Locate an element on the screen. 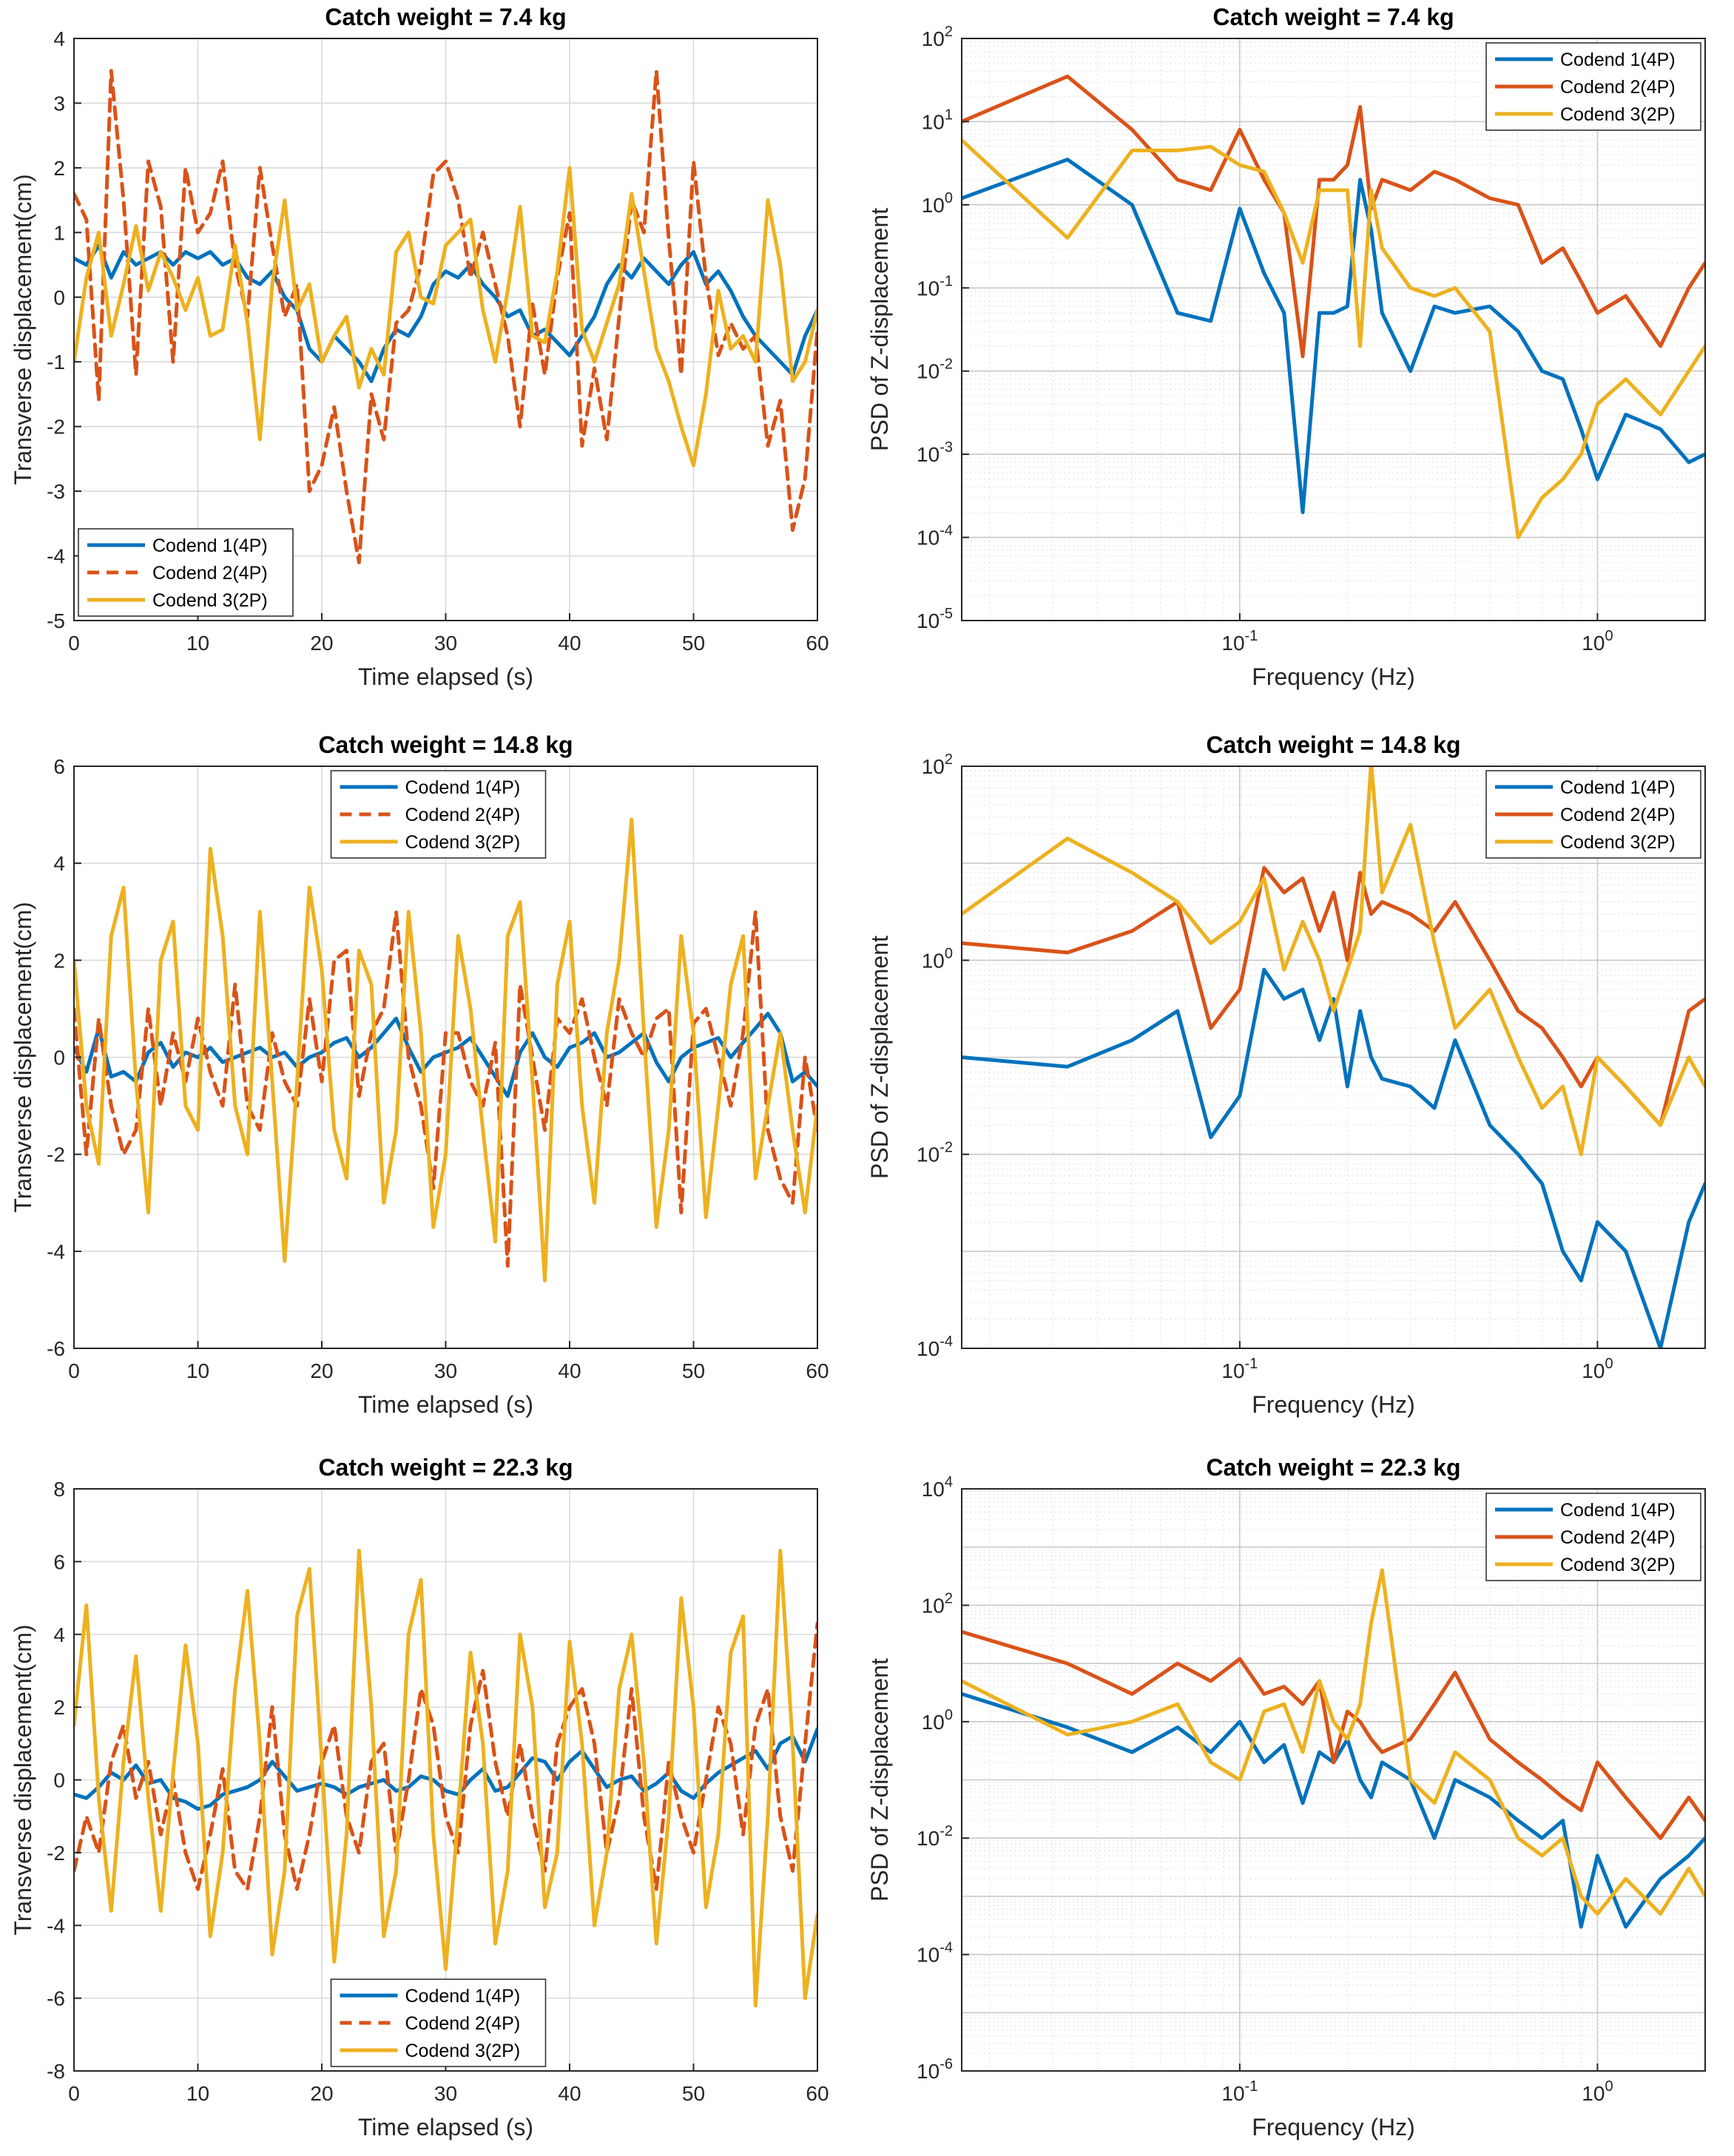  y-tick-label: 10⁻³ is located at coordinates (935, 452).